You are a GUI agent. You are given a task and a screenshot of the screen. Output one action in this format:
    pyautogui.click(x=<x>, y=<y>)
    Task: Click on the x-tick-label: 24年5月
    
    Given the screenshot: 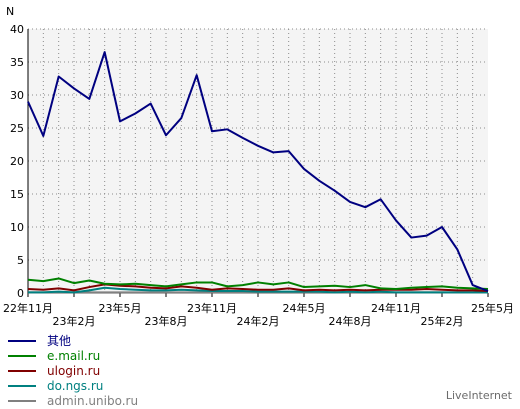 What is the action you would take?
    pyautogui.click(x=304, y=308)
    